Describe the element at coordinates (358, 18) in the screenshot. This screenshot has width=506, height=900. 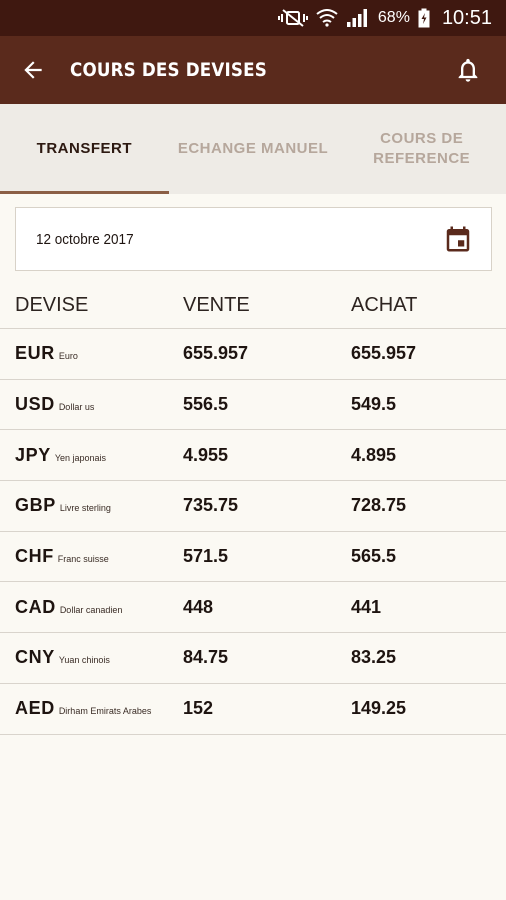
I see `signal-icon` at that location.